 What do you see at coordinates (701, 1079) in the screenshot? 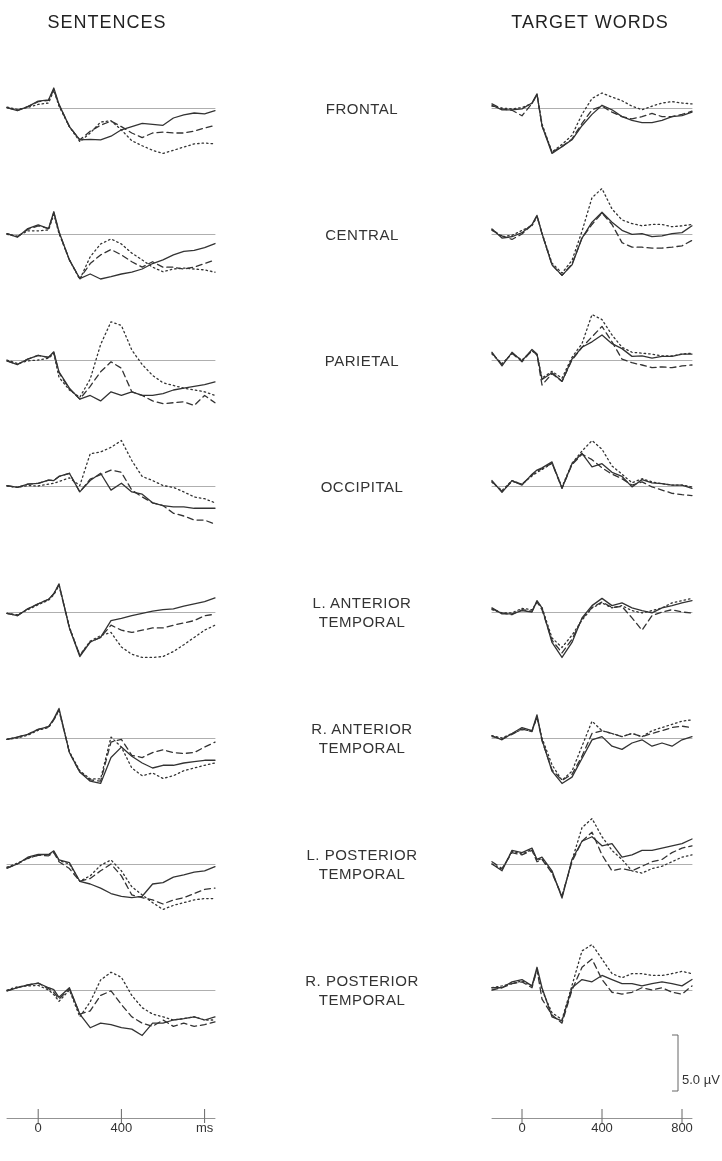
I see `text: 5.0 µV` at bounding box center [701, 1079].